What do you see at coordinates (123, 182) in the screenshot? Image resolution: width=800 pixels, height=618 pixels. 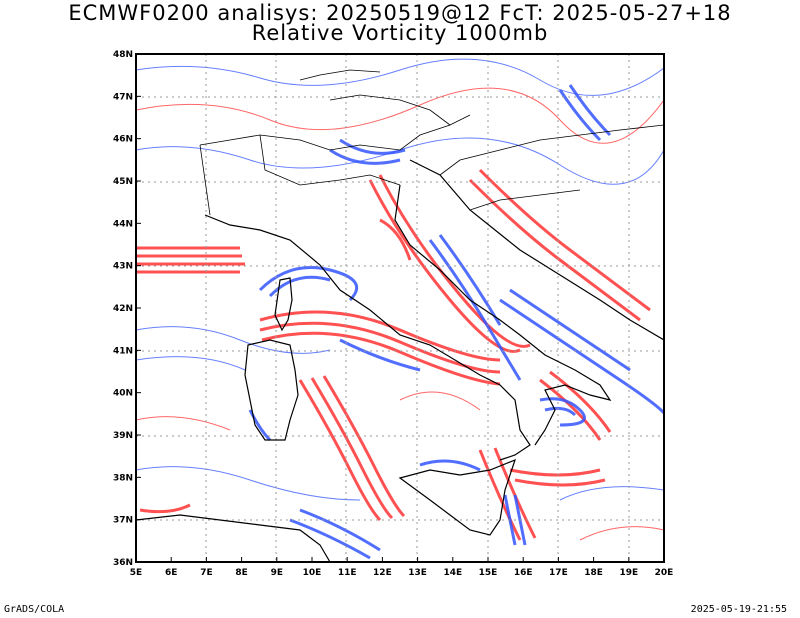 I see `y-tick-label: 45N` at bounding box center [123, 182].